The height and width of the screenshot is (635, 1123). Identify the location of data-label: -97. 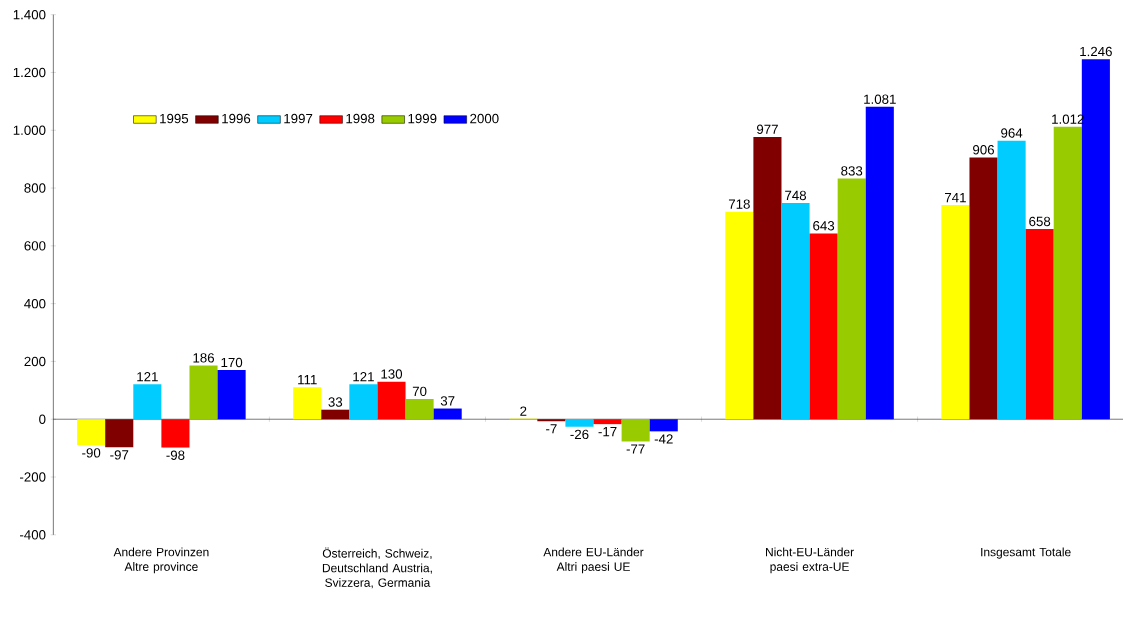
(119, 455).